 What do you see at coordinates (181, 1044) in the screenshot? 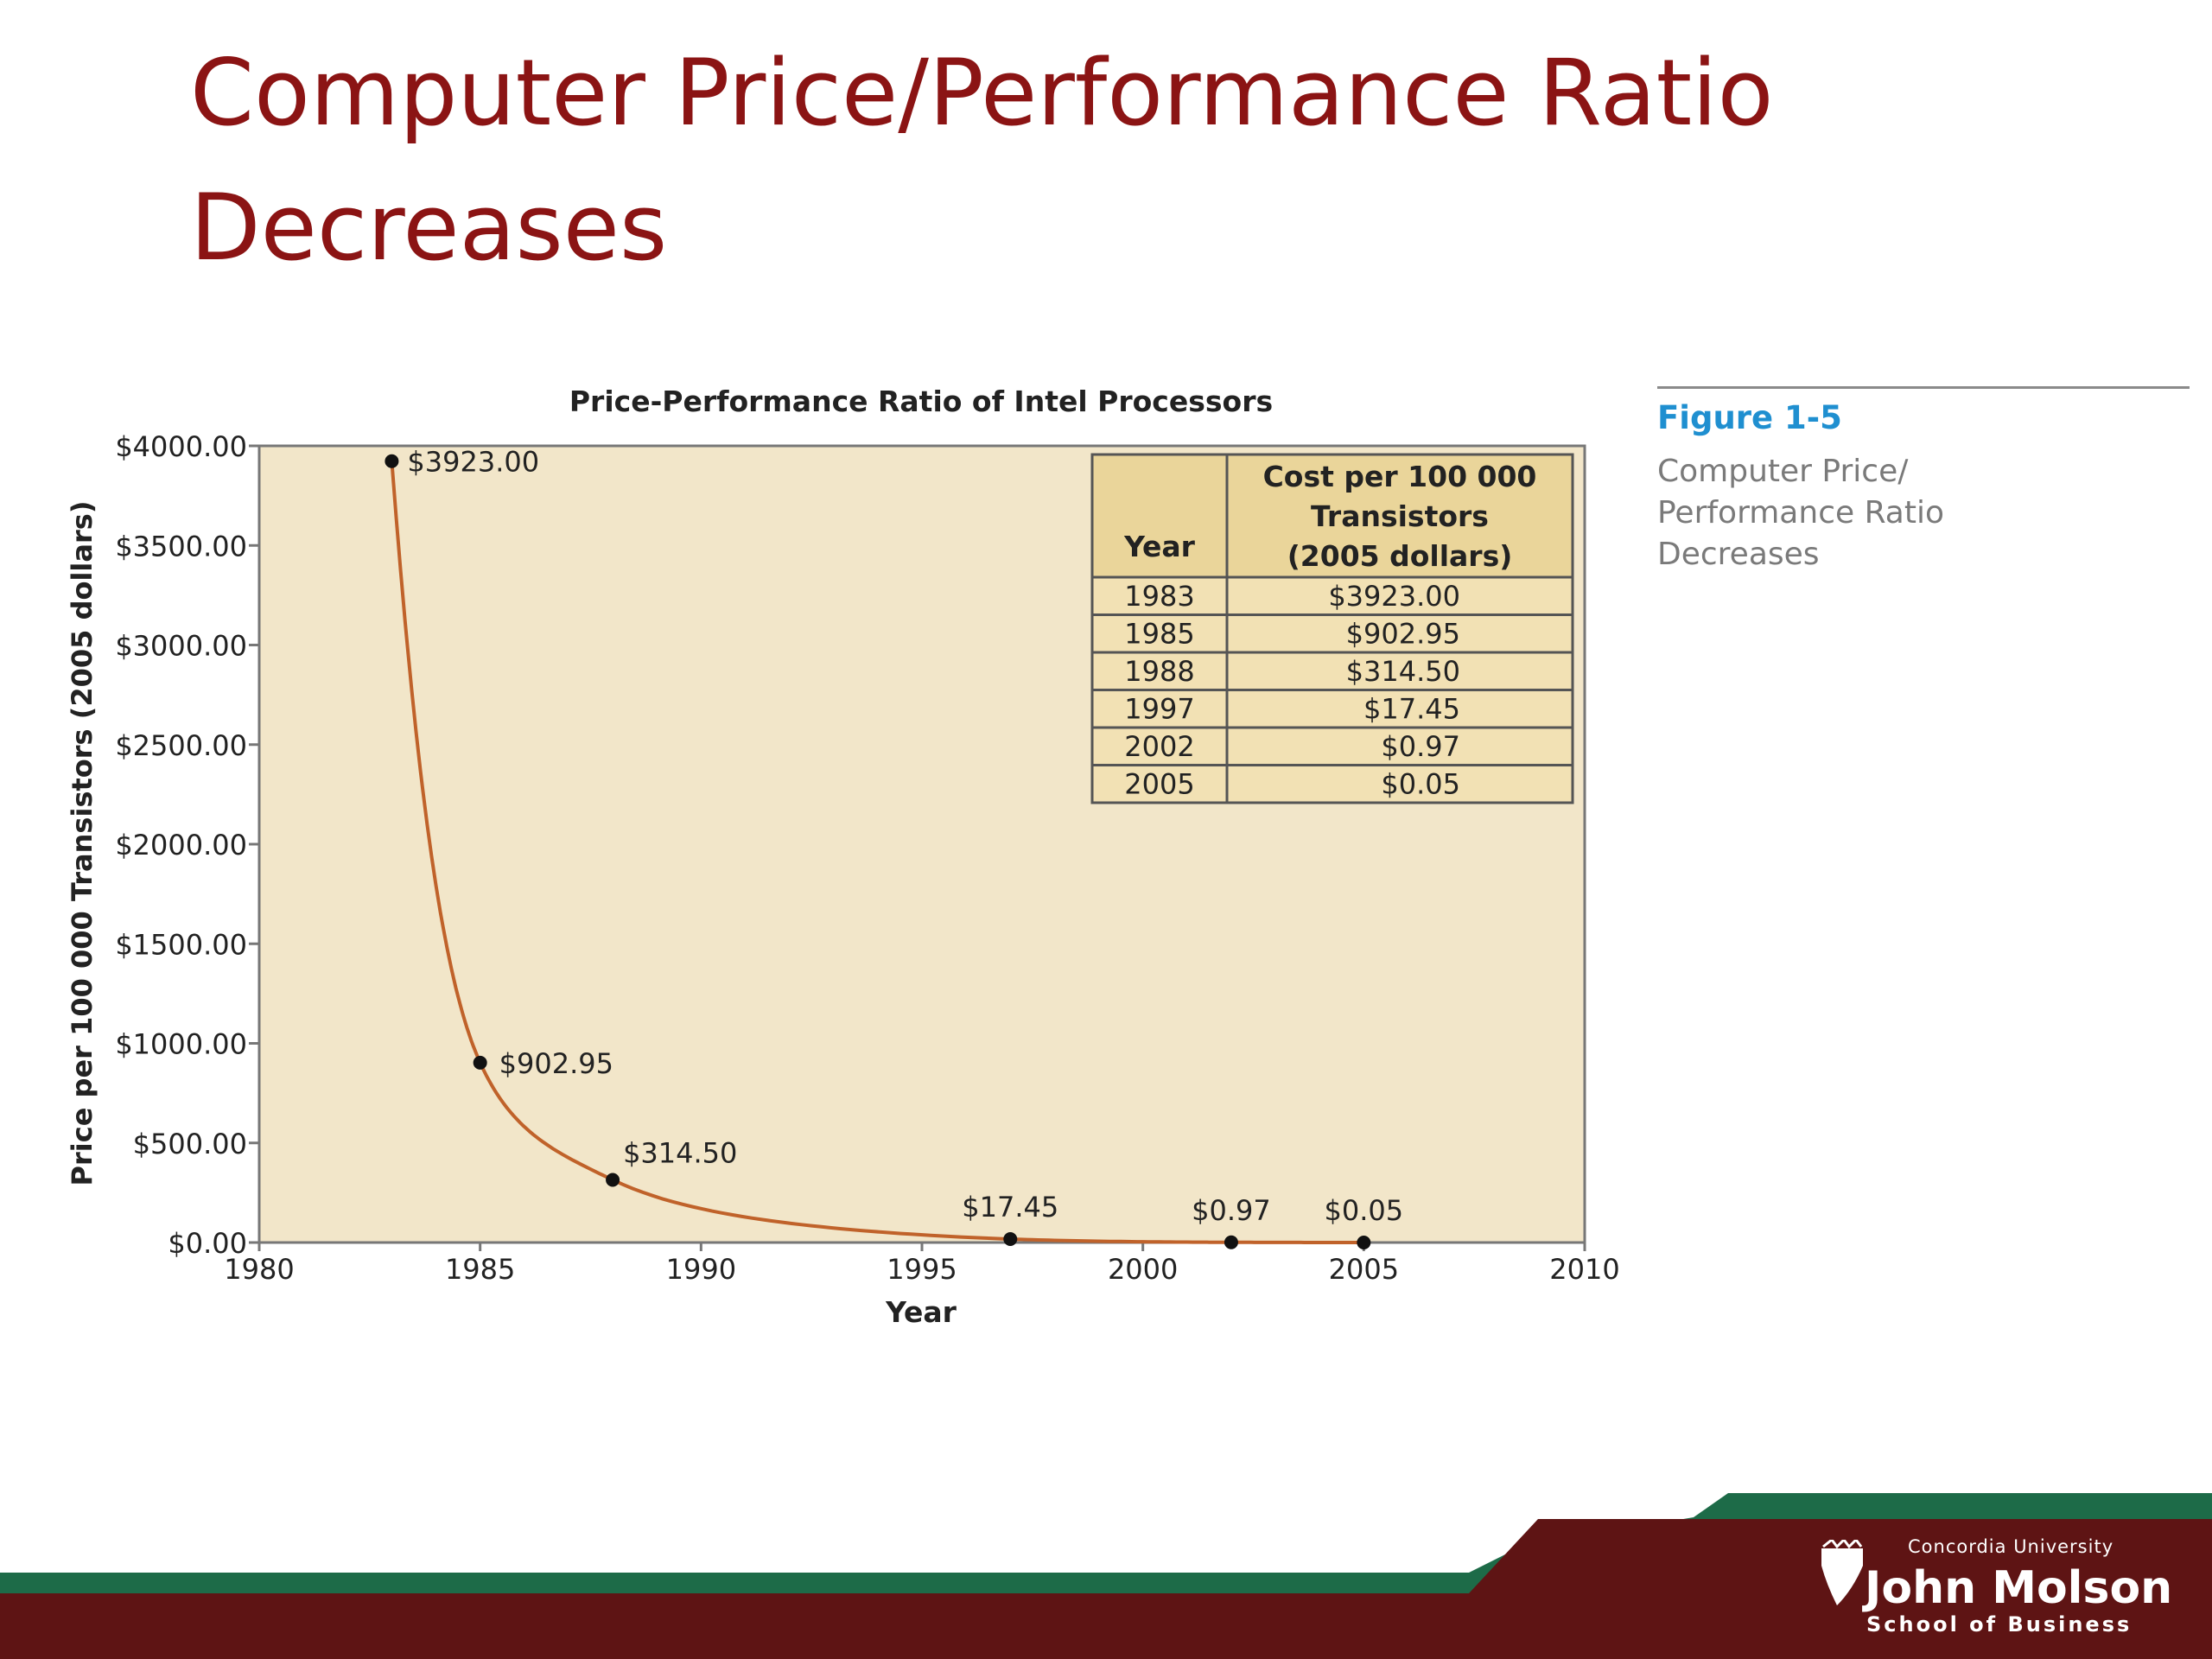
I see `y-tick-label: $1000.00` at bounding box center [181, 1044].